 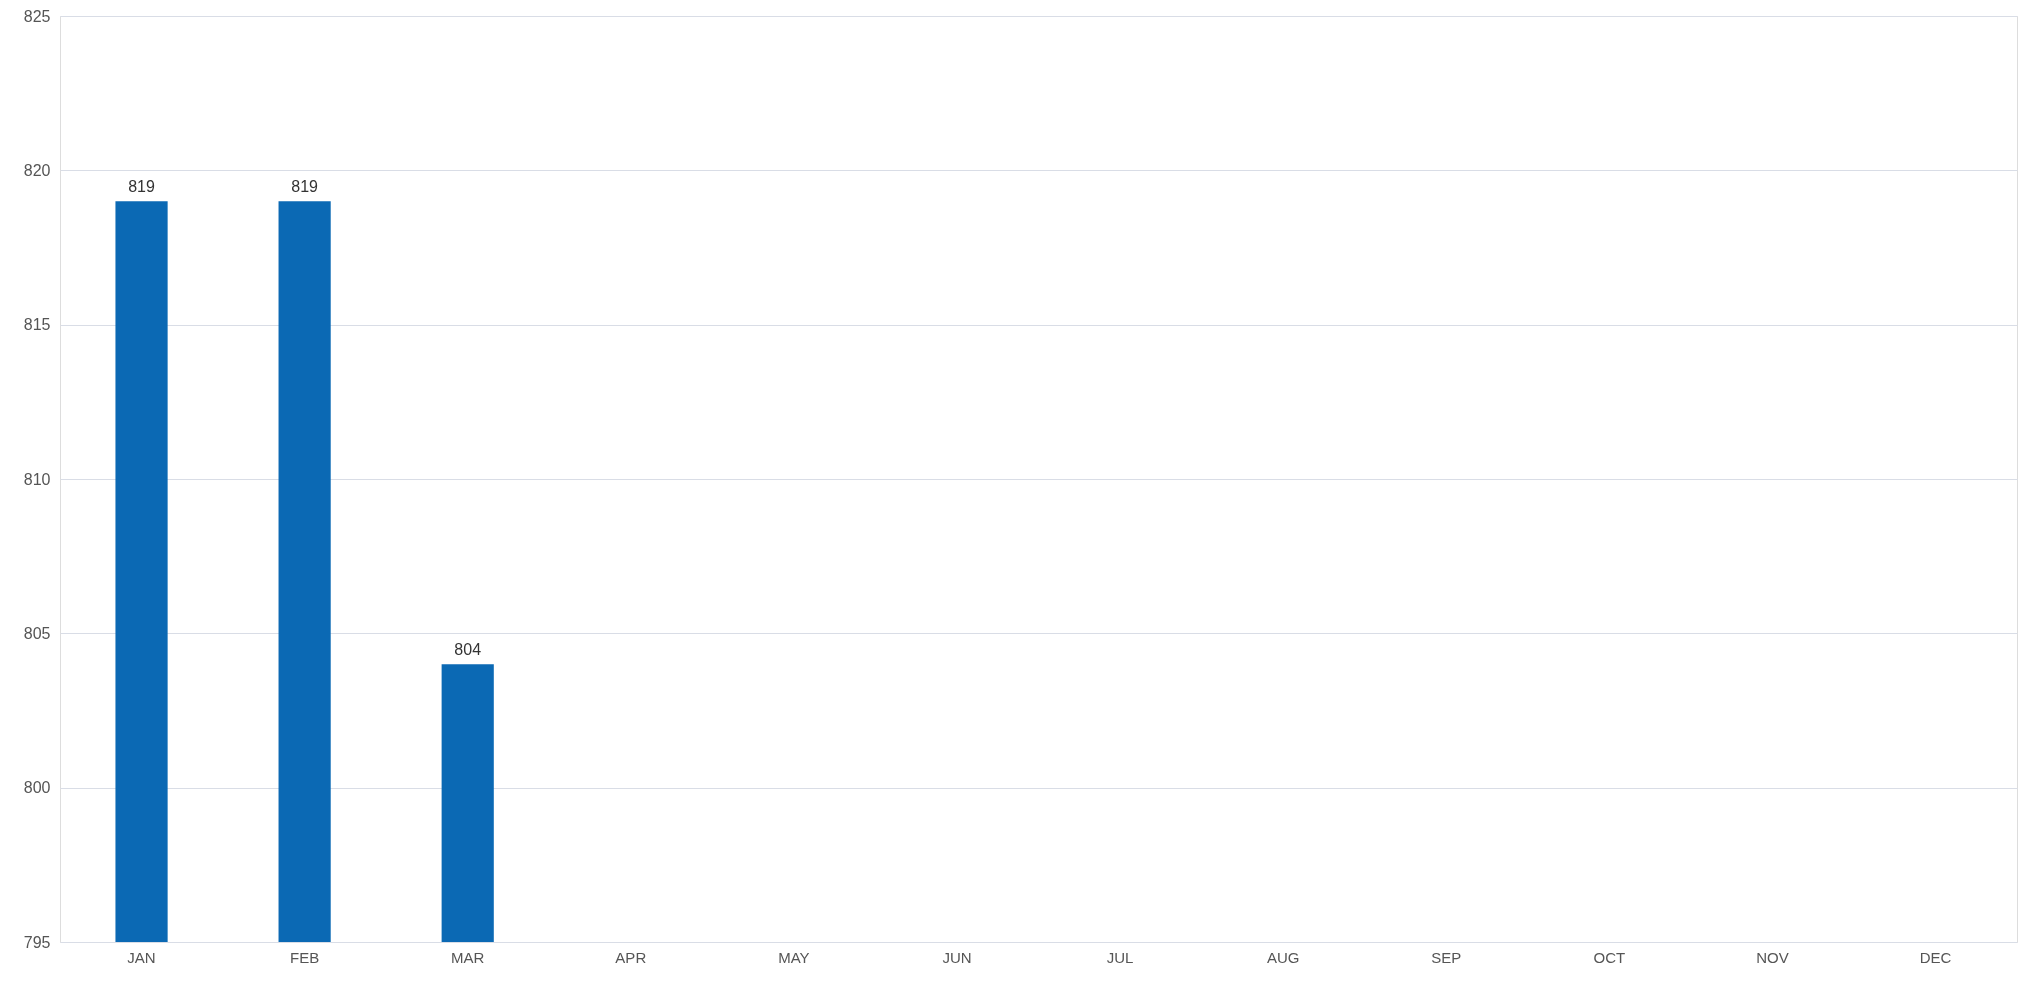 I want to click on x-tick-label: OCT, so click(x=1609, y=957).